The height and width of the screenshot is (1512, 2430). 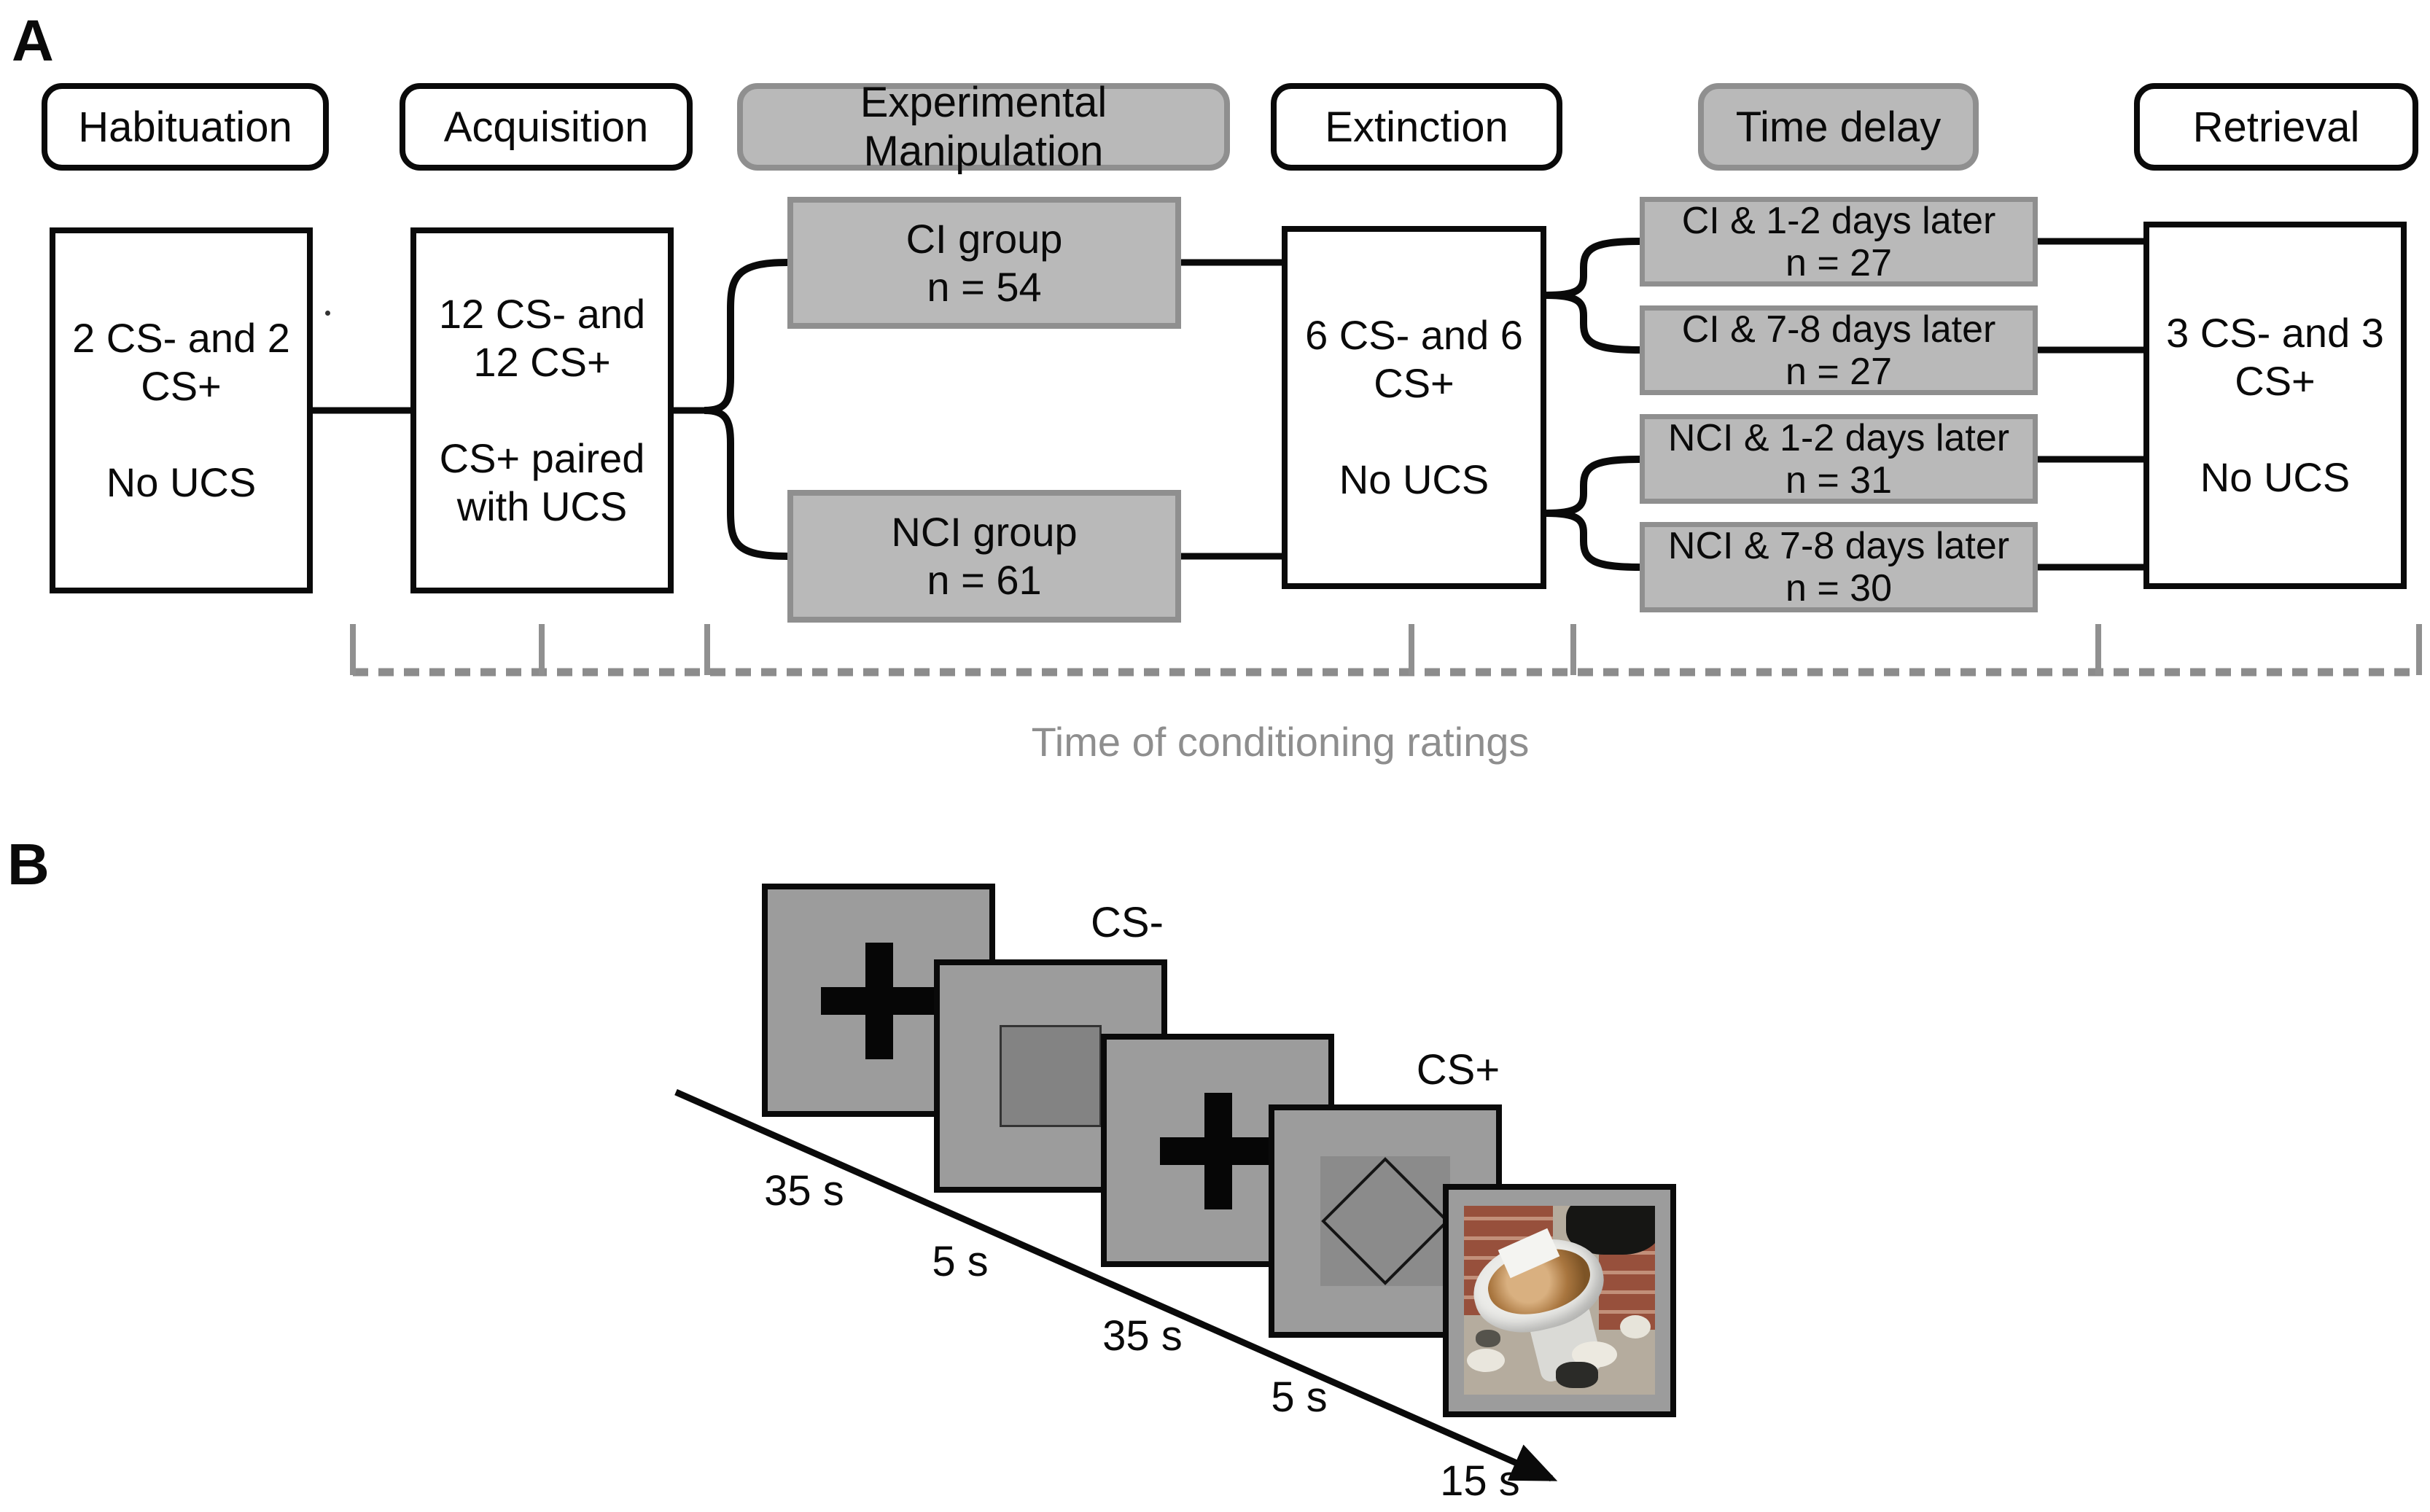 What do you see at coordinates (1838, 127) in the screenshot?
I see `header-time-delay: Time delay` at bounding box center [1838, 127].